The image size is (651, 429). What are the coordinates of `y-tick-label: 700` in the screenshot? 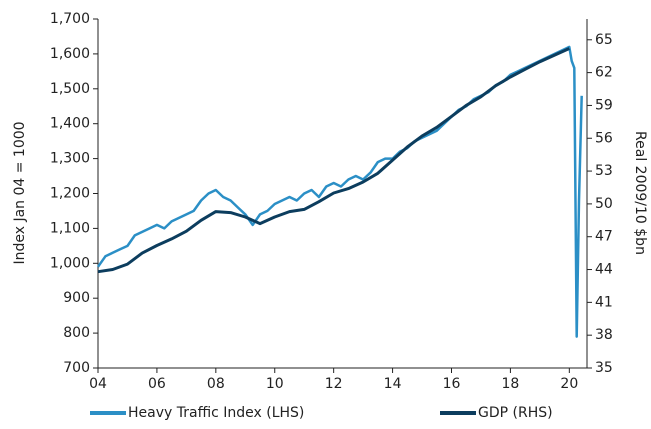 It's located at (76, 368).